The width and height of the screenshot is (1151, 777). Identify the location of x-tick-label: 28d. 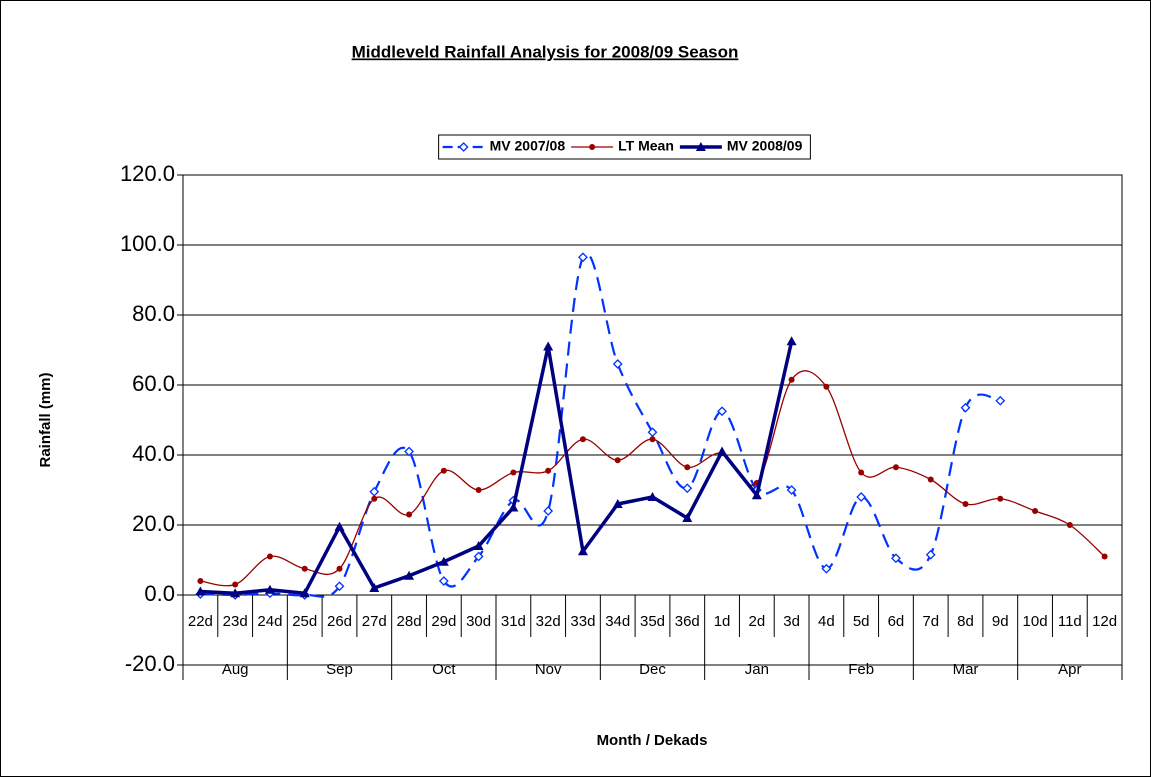
(409, 621).